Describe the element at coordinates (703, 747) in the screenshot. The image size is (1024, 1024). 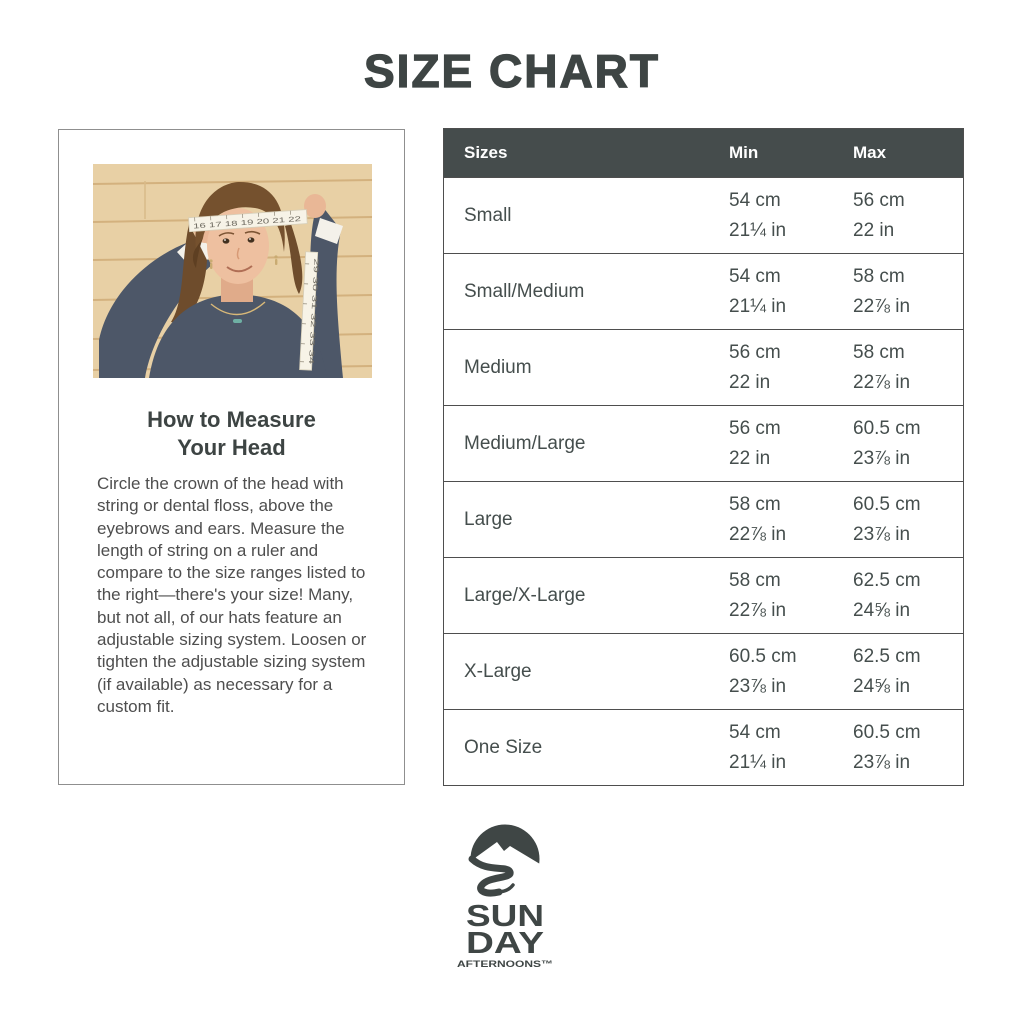
I see `table-row: One Size 54 cm 21¼ in 60.5 cm 23⅞ in` at that location.